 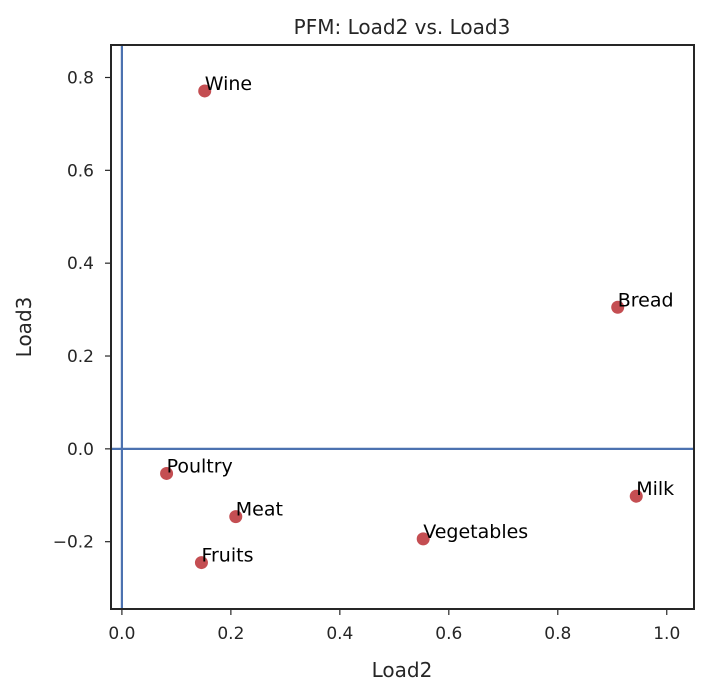 I want to click on chart-title: PFM: Load2 vs. Load3, so click(x=402, y=27).